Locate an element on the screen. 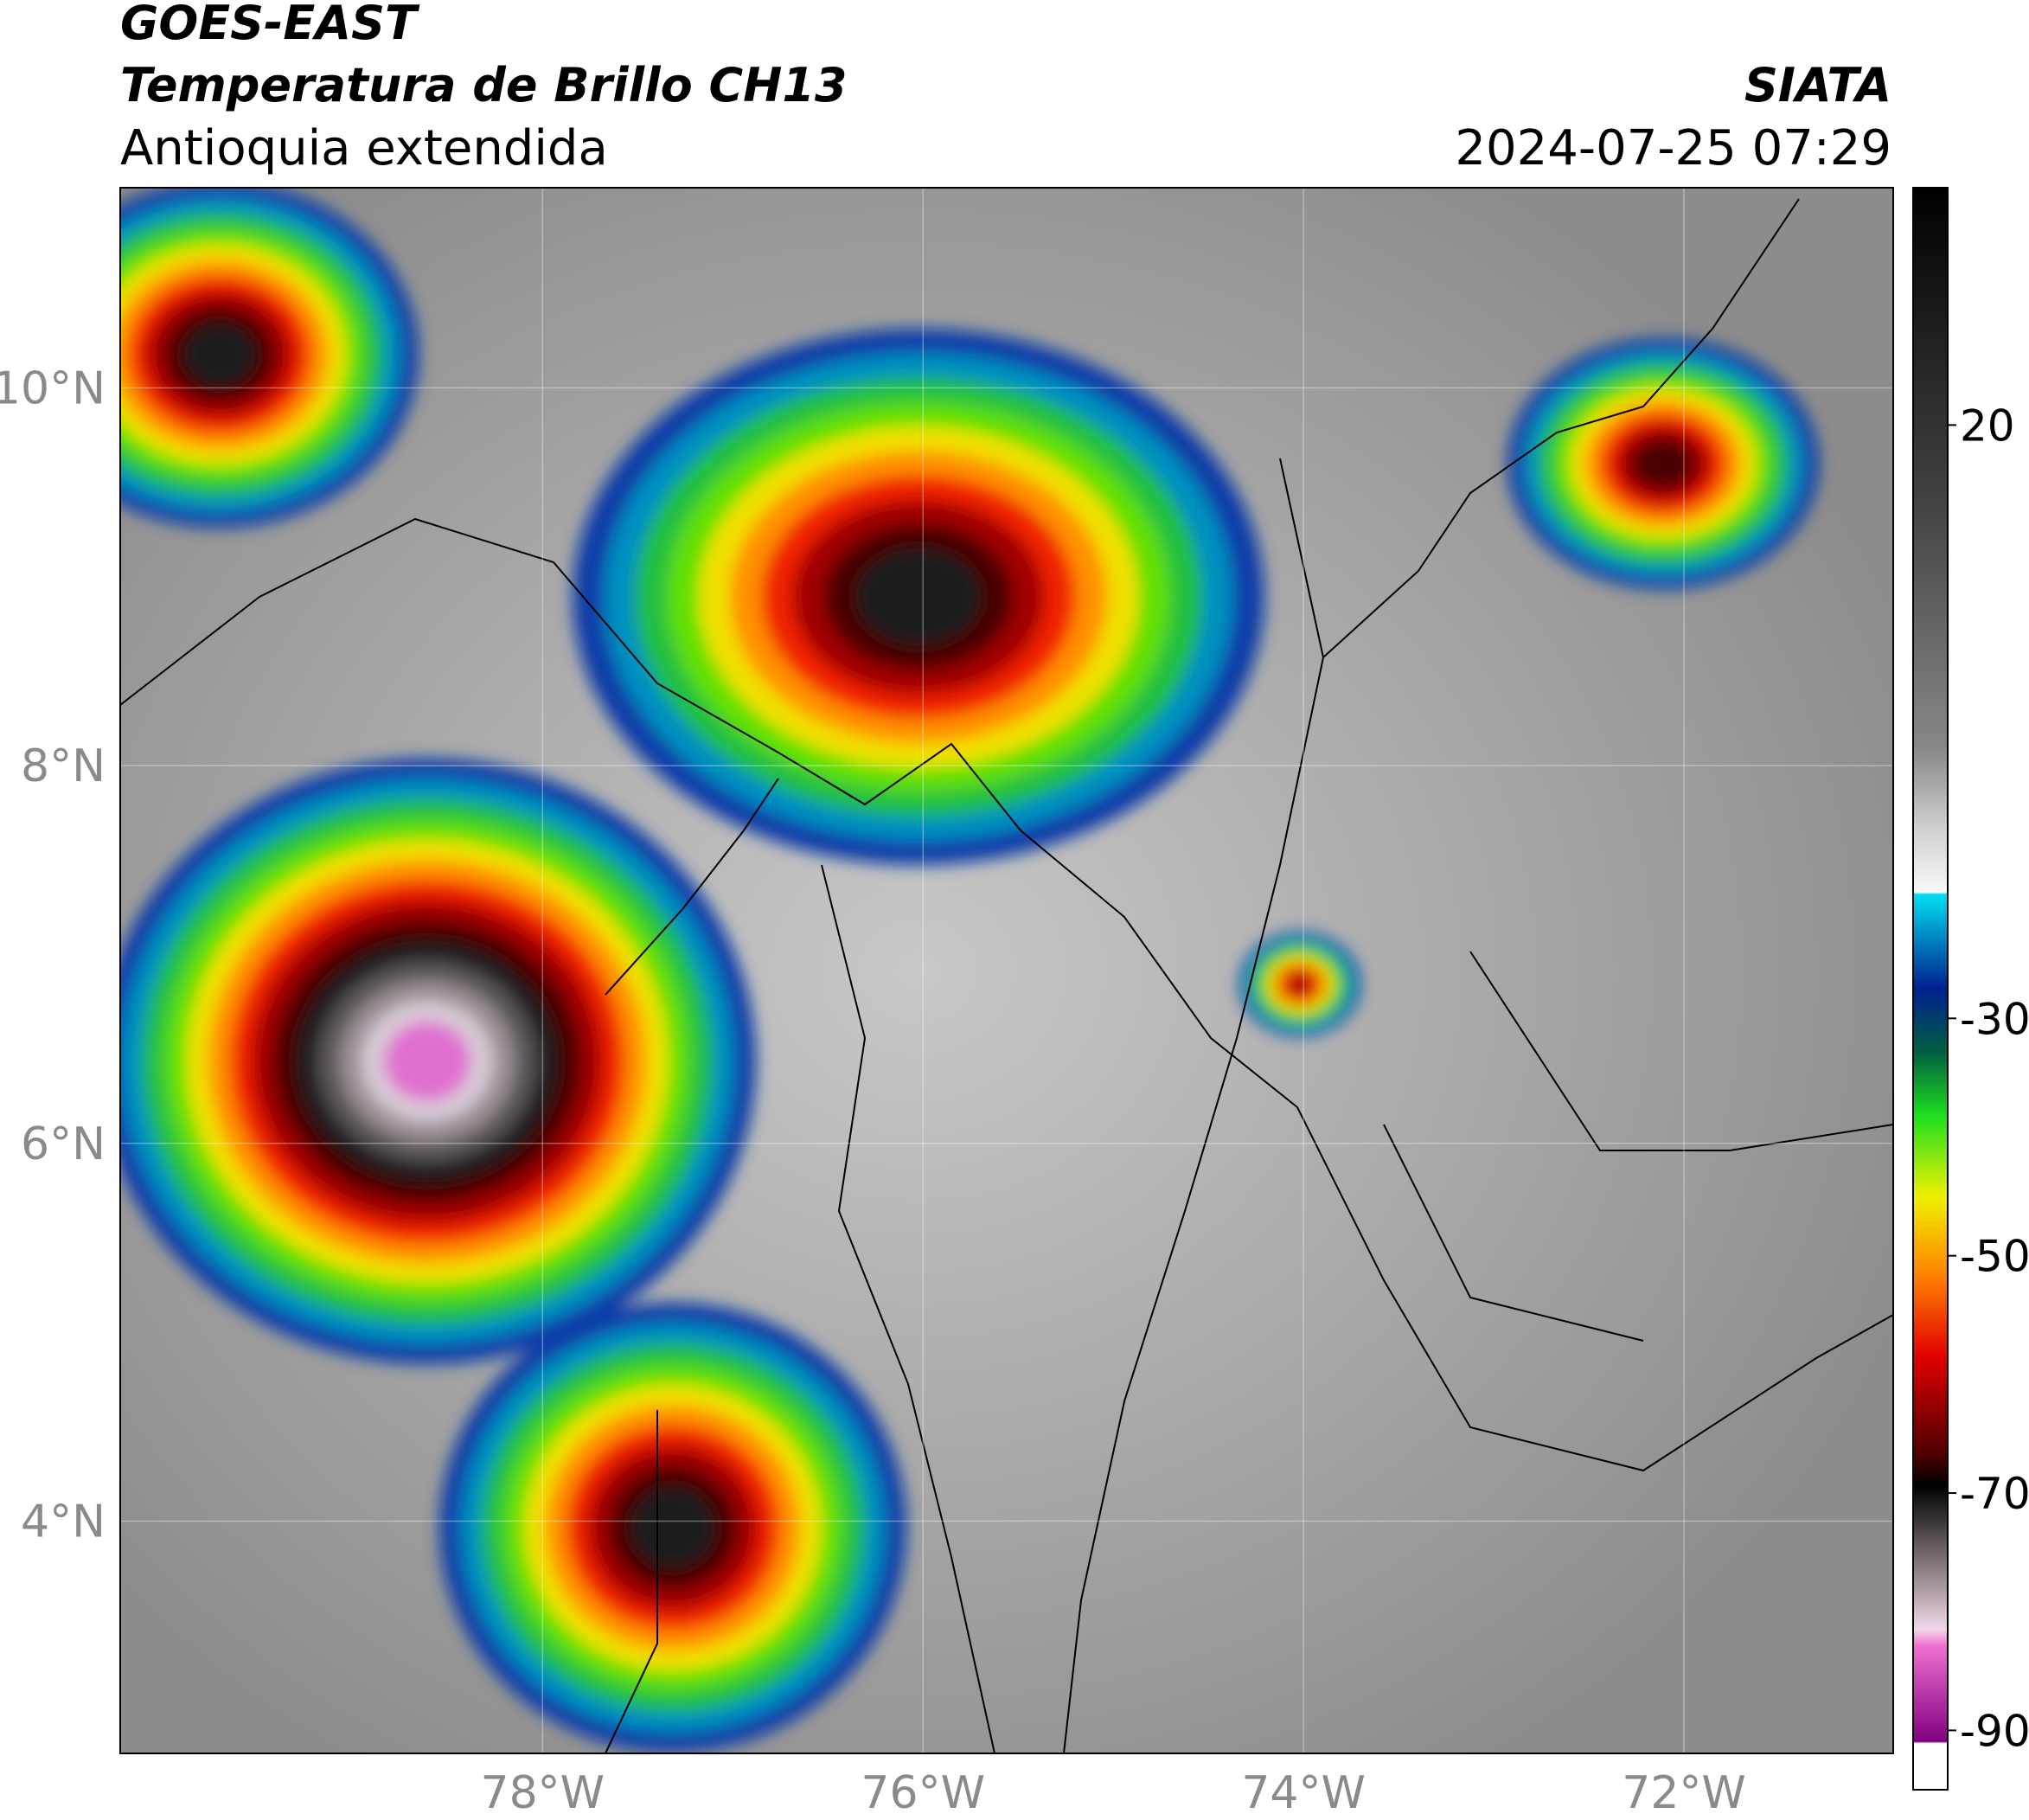 This screenshot has height=1820, width=2029. y-tick-label: 6°N is located at coordinates (63, 1144).